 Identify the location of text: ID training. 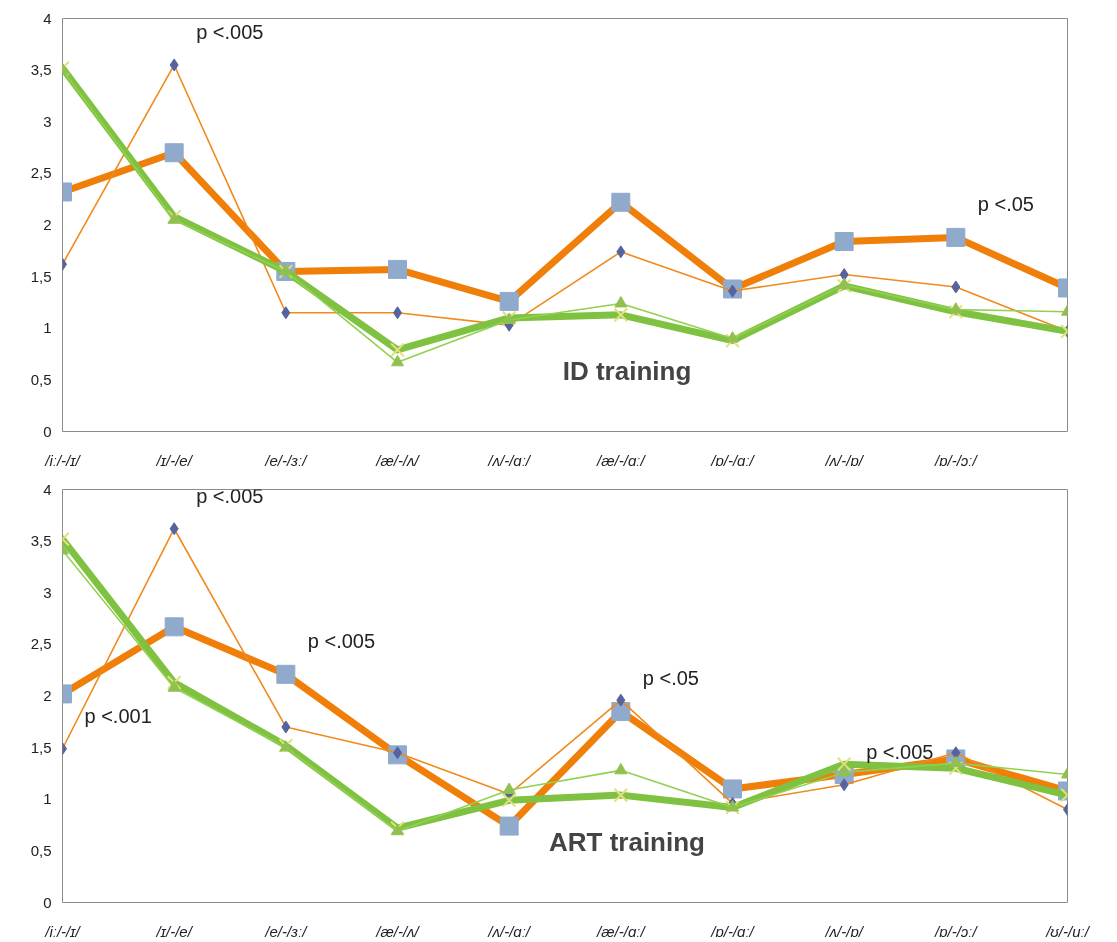
(627, 370).